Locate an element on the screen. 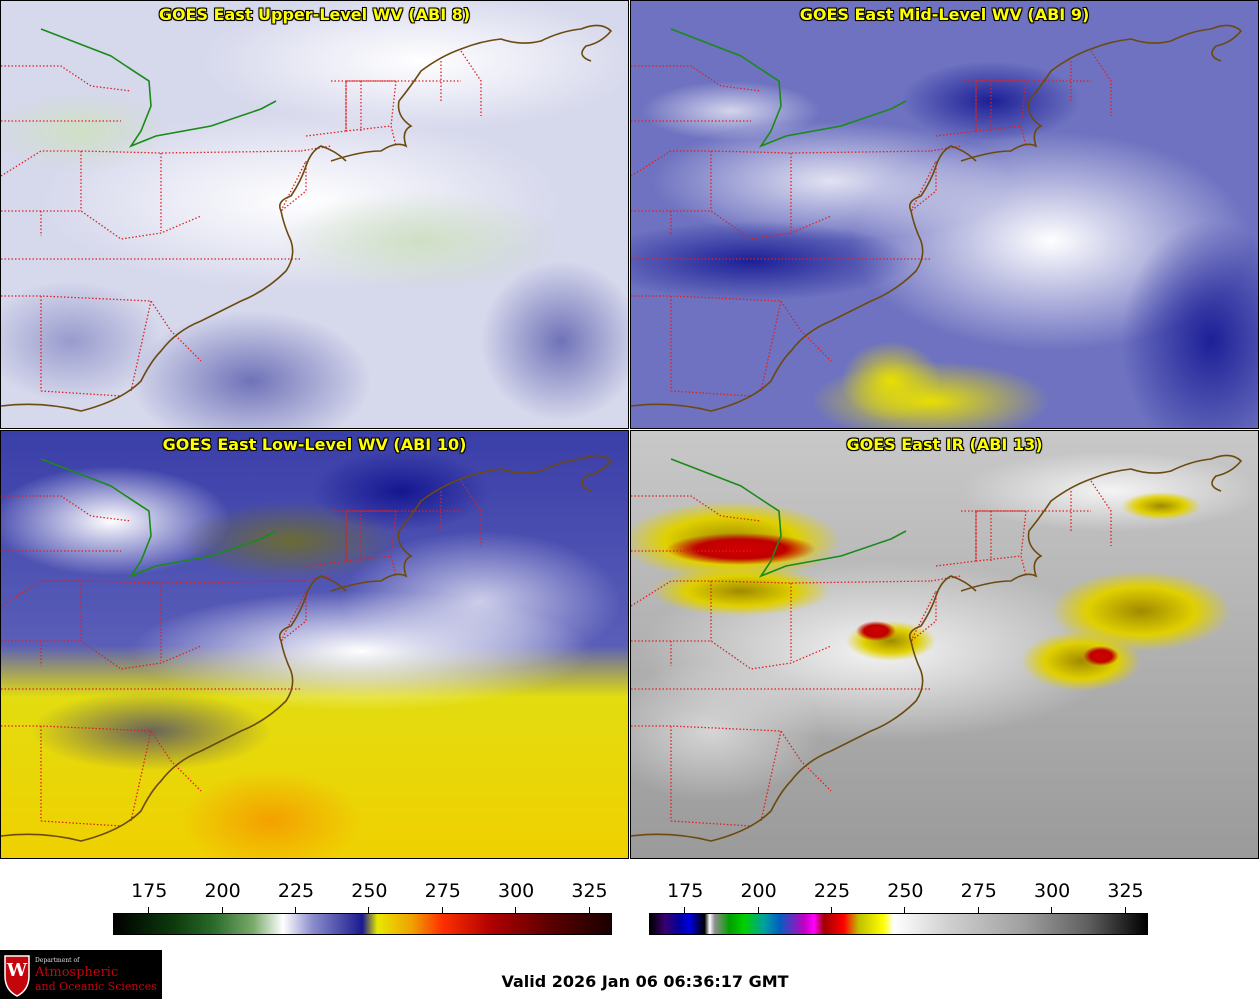 The image size is (1260, 999). colorbar-ir-gradient is located at coordinates (898, 924).